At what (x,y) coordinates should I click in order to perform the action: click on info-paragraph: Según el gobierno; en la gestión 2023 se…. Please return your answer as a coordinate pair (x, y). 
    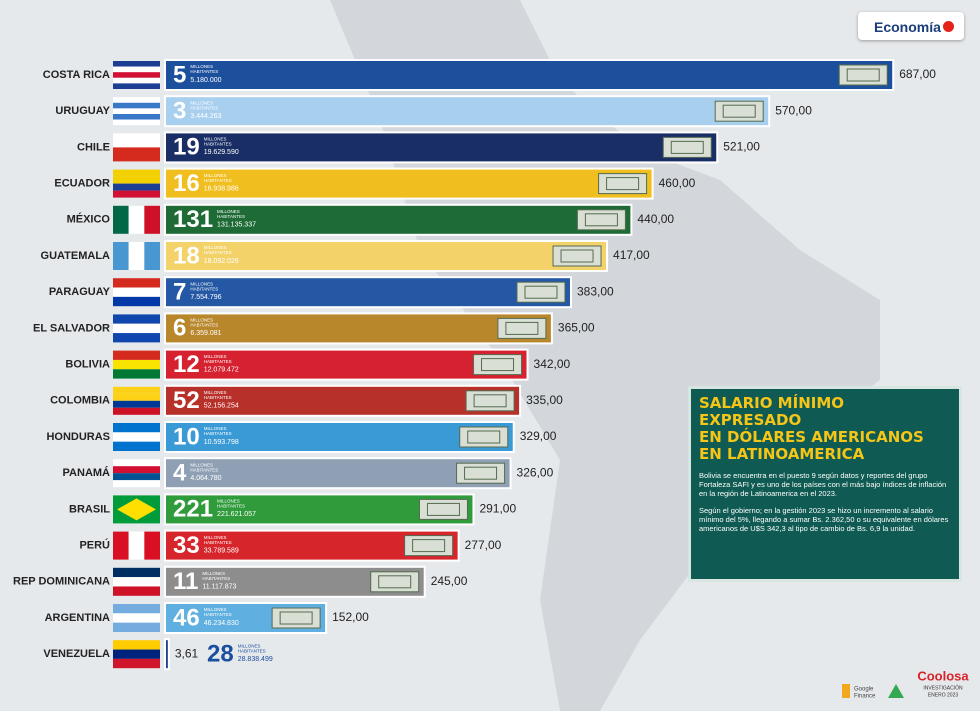
    Looking at the image, I should click on (824, 519).